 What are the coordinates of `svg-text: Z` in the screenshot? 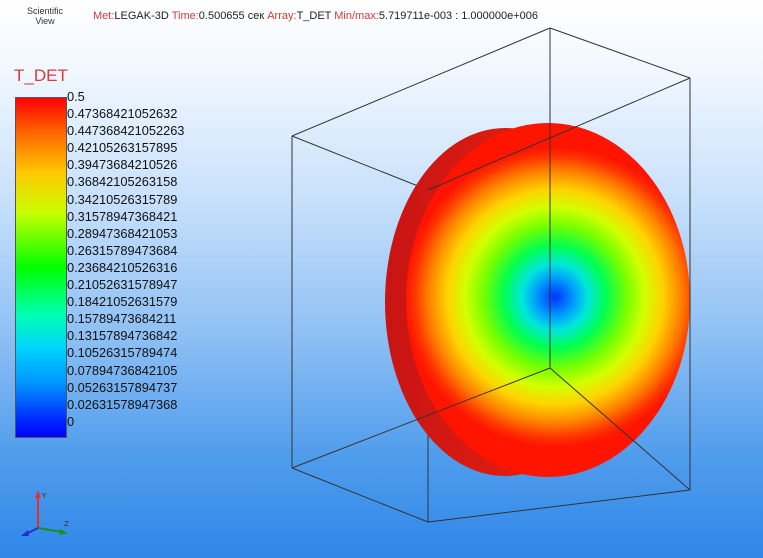 It's located at (66, 524).